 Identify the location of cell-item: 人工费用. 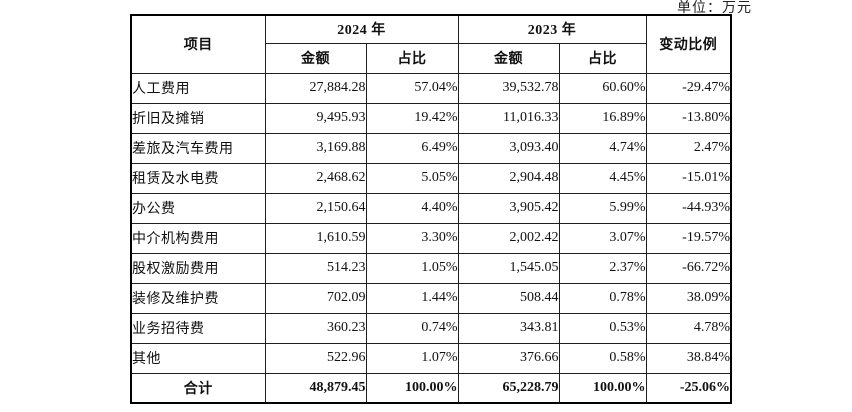
(198, 88).